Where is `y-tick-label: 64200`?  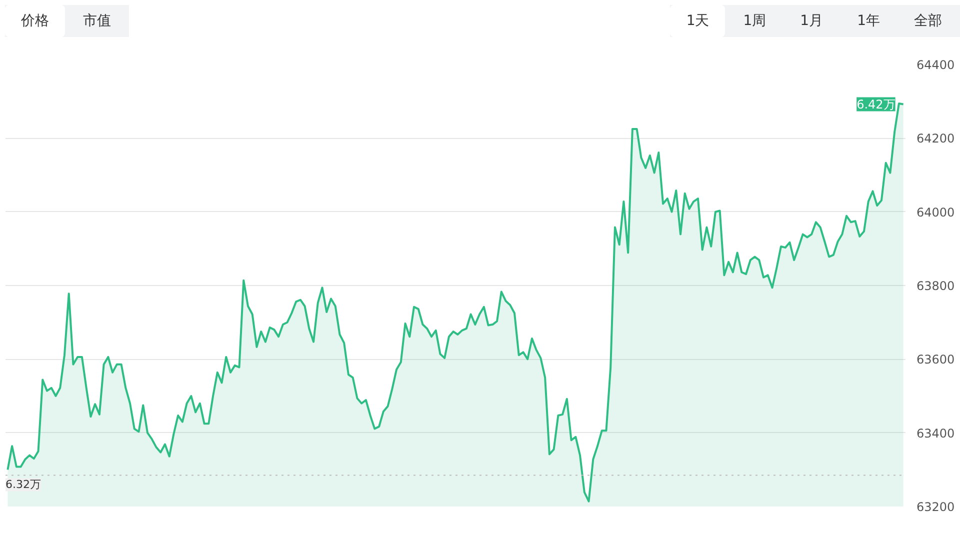 y-tick-label: 64200 is located at coordinates (935, 139).